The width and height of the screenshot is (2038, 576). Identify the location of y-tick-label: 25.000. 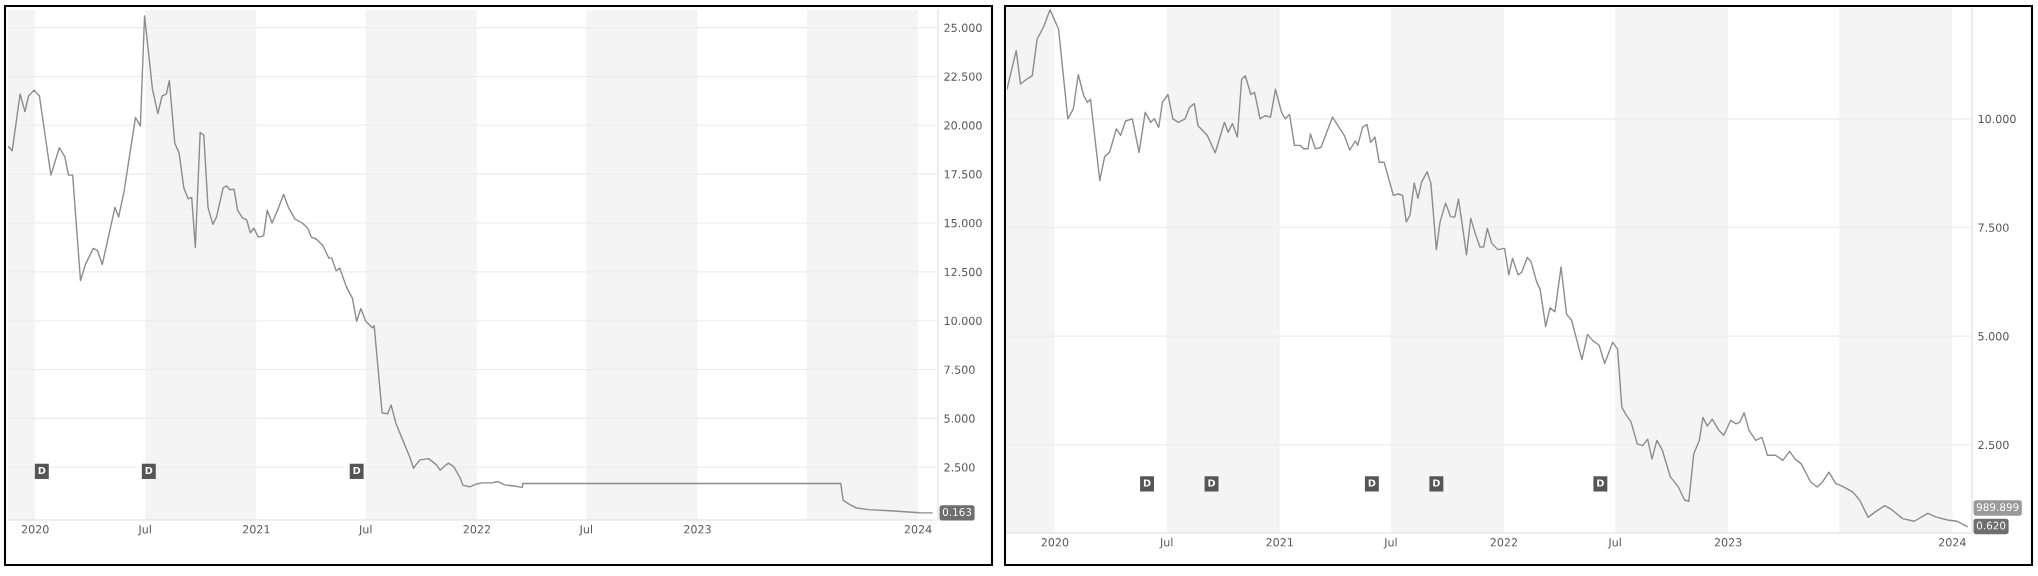
(963, 27).